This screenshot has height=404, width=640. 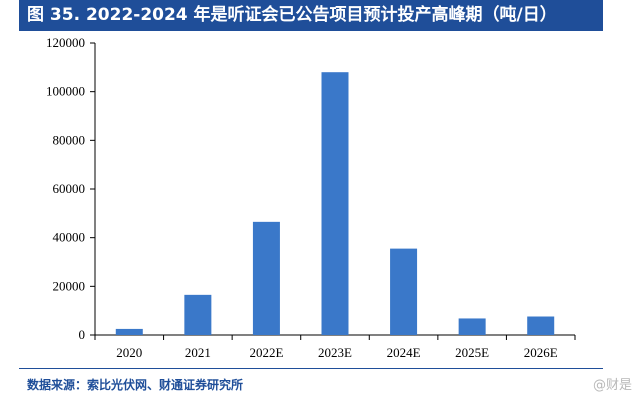 I want to click on x-tick-label: 2020, so click(x=129, y=352).